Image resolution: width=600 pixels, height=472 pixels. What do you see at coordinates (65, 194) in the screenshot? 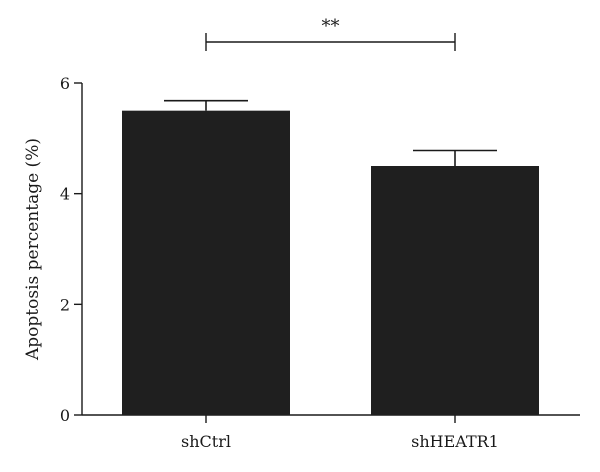
I see `y-tick-label: 4` at bounding box center [65, 194].